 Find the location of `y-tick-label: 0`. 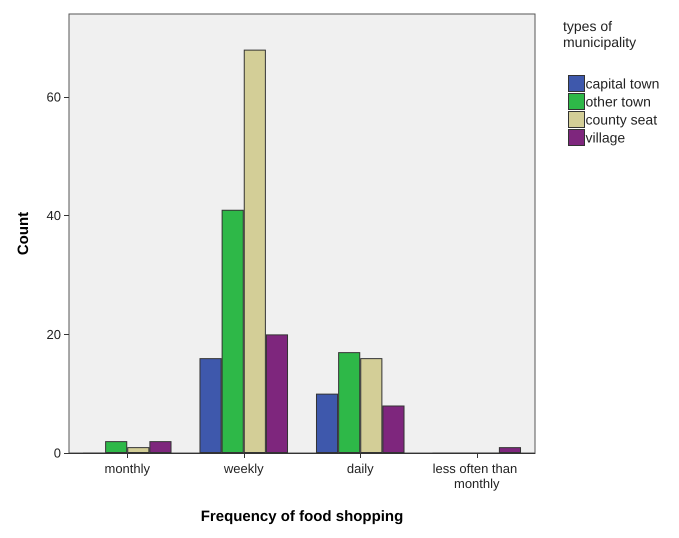

y-tick-label: 0 is located at coordinates (57, 453).